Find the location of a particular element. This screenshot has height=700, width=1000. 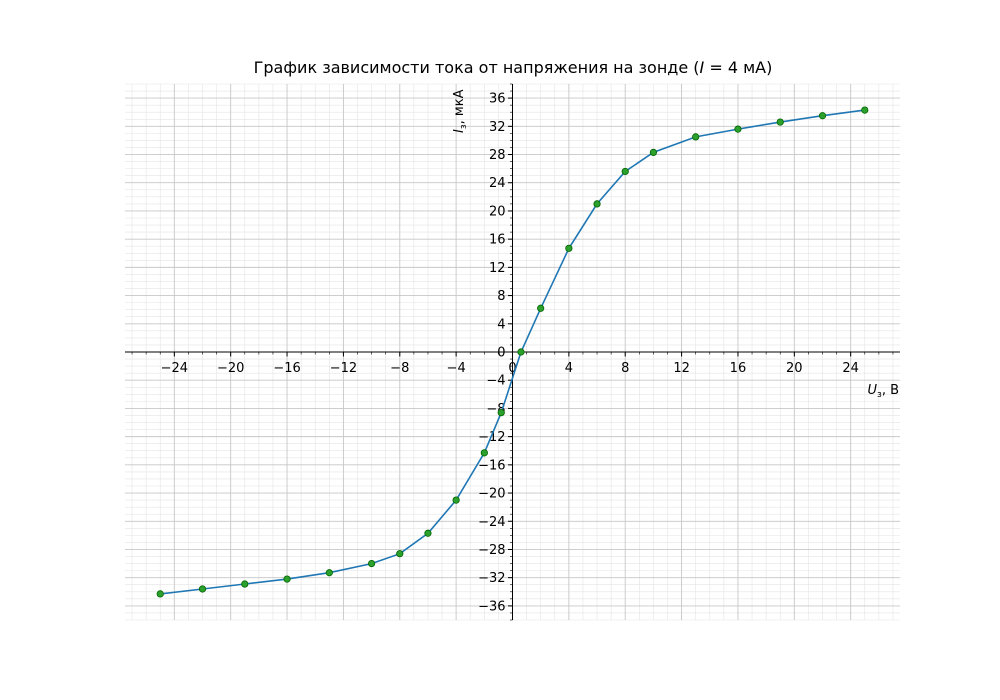

y-tick-label: −36 is located at coordinates (491, 606).